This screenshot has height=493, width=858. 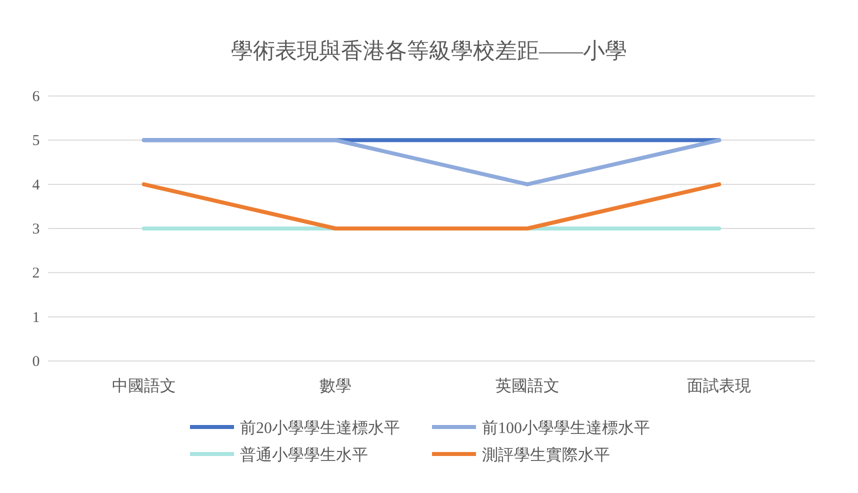 I want to click on y-tick-label: 0, so click(x=36, y=362).